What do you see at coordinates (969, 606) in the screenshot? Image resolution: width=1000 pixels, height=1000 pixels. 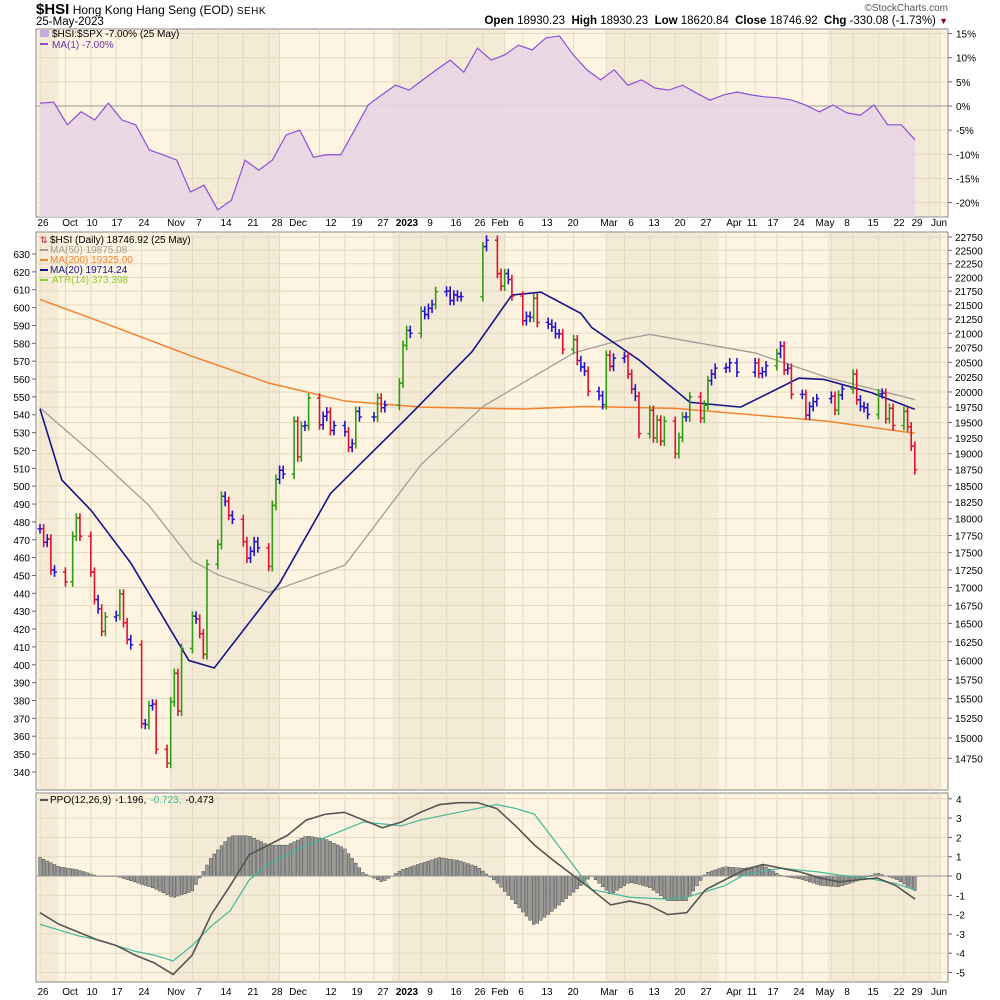 I see `price-ytick-label-right: 16750` at bounding box center [969, 606].